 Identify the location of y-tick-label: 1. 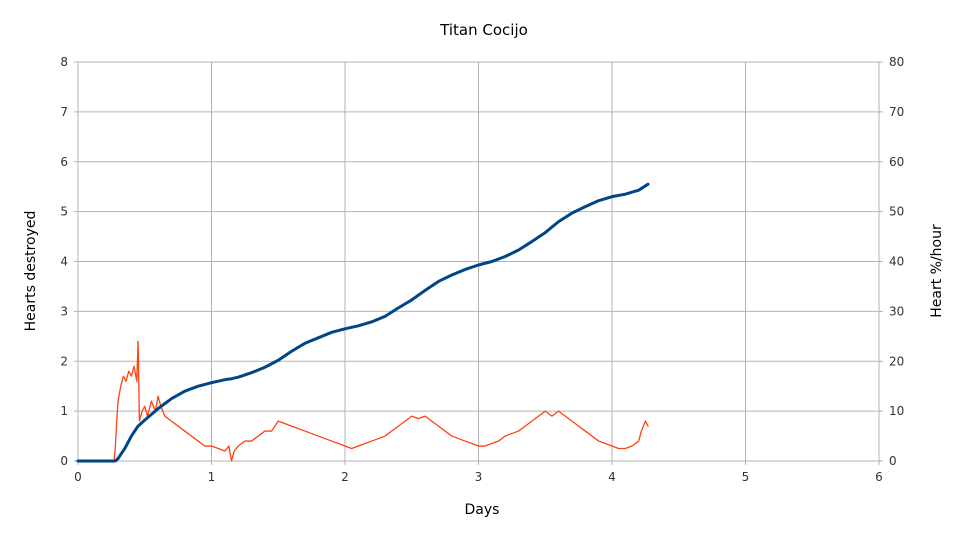
(64, 411).